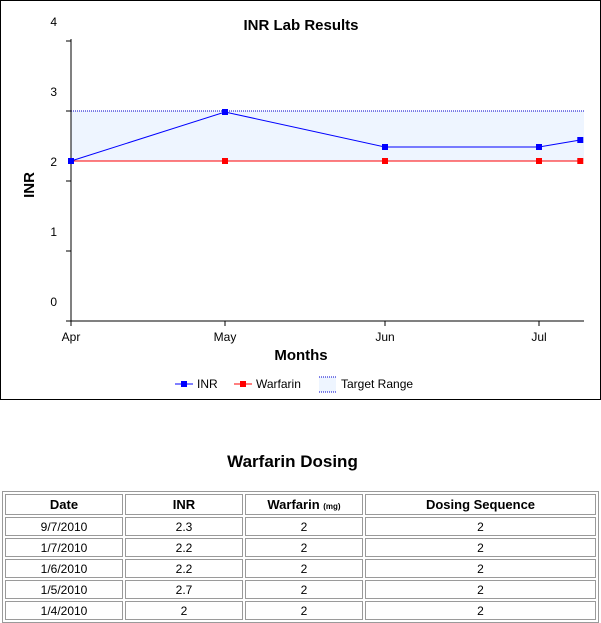  I want to click on cell-date: 1/7/2010, so click(64, 547).